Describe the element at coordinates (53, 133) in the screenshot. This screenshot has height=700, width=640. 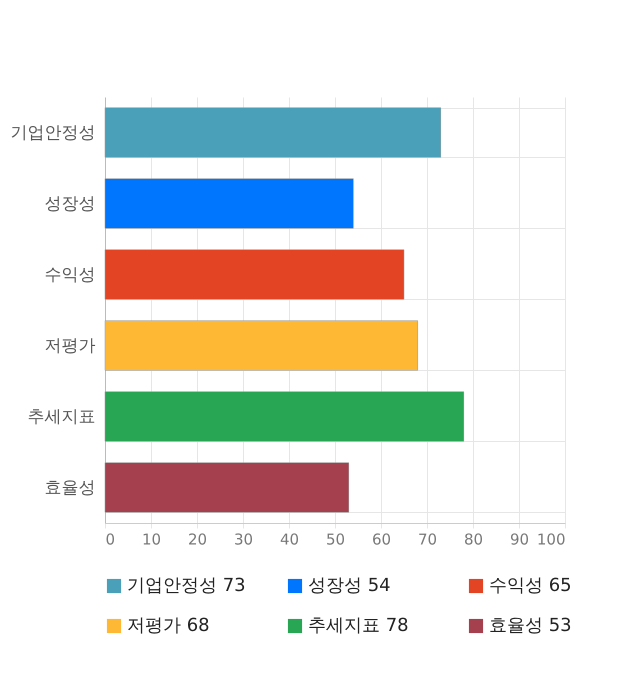
I see `y-tick-label: 기업안정성` at that location.